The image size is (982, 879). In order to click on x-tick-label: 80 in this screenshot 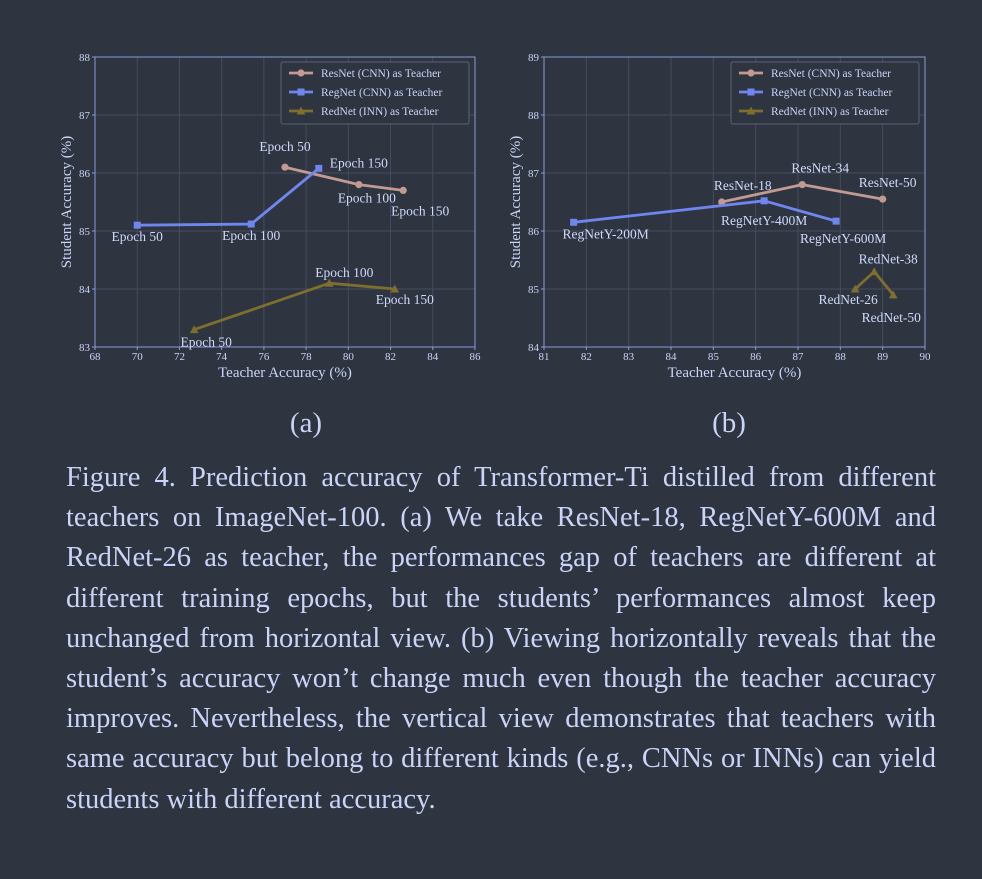, I will do `click(349, 357)`.